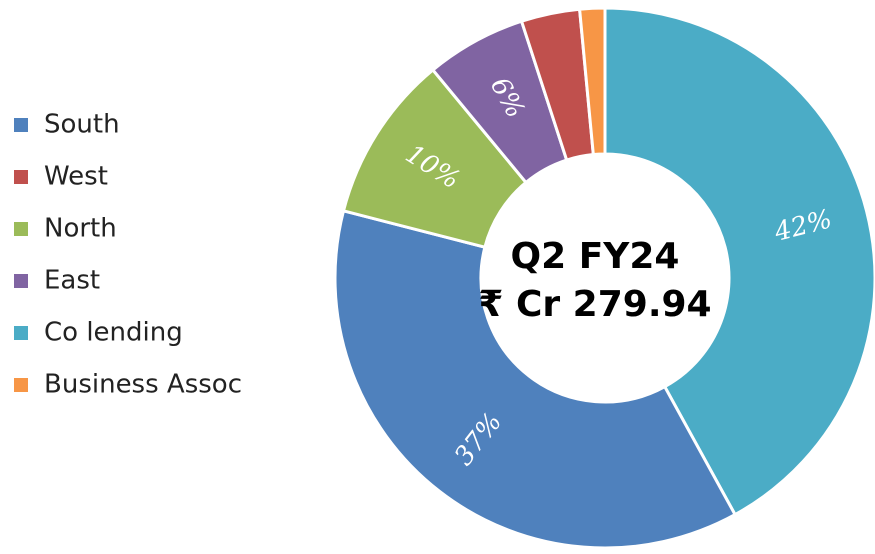 The image size is (875, 554). What do you see at coordinates (592, 81) in the screenshot?
I see `slice` at bounding box center [592, 81].